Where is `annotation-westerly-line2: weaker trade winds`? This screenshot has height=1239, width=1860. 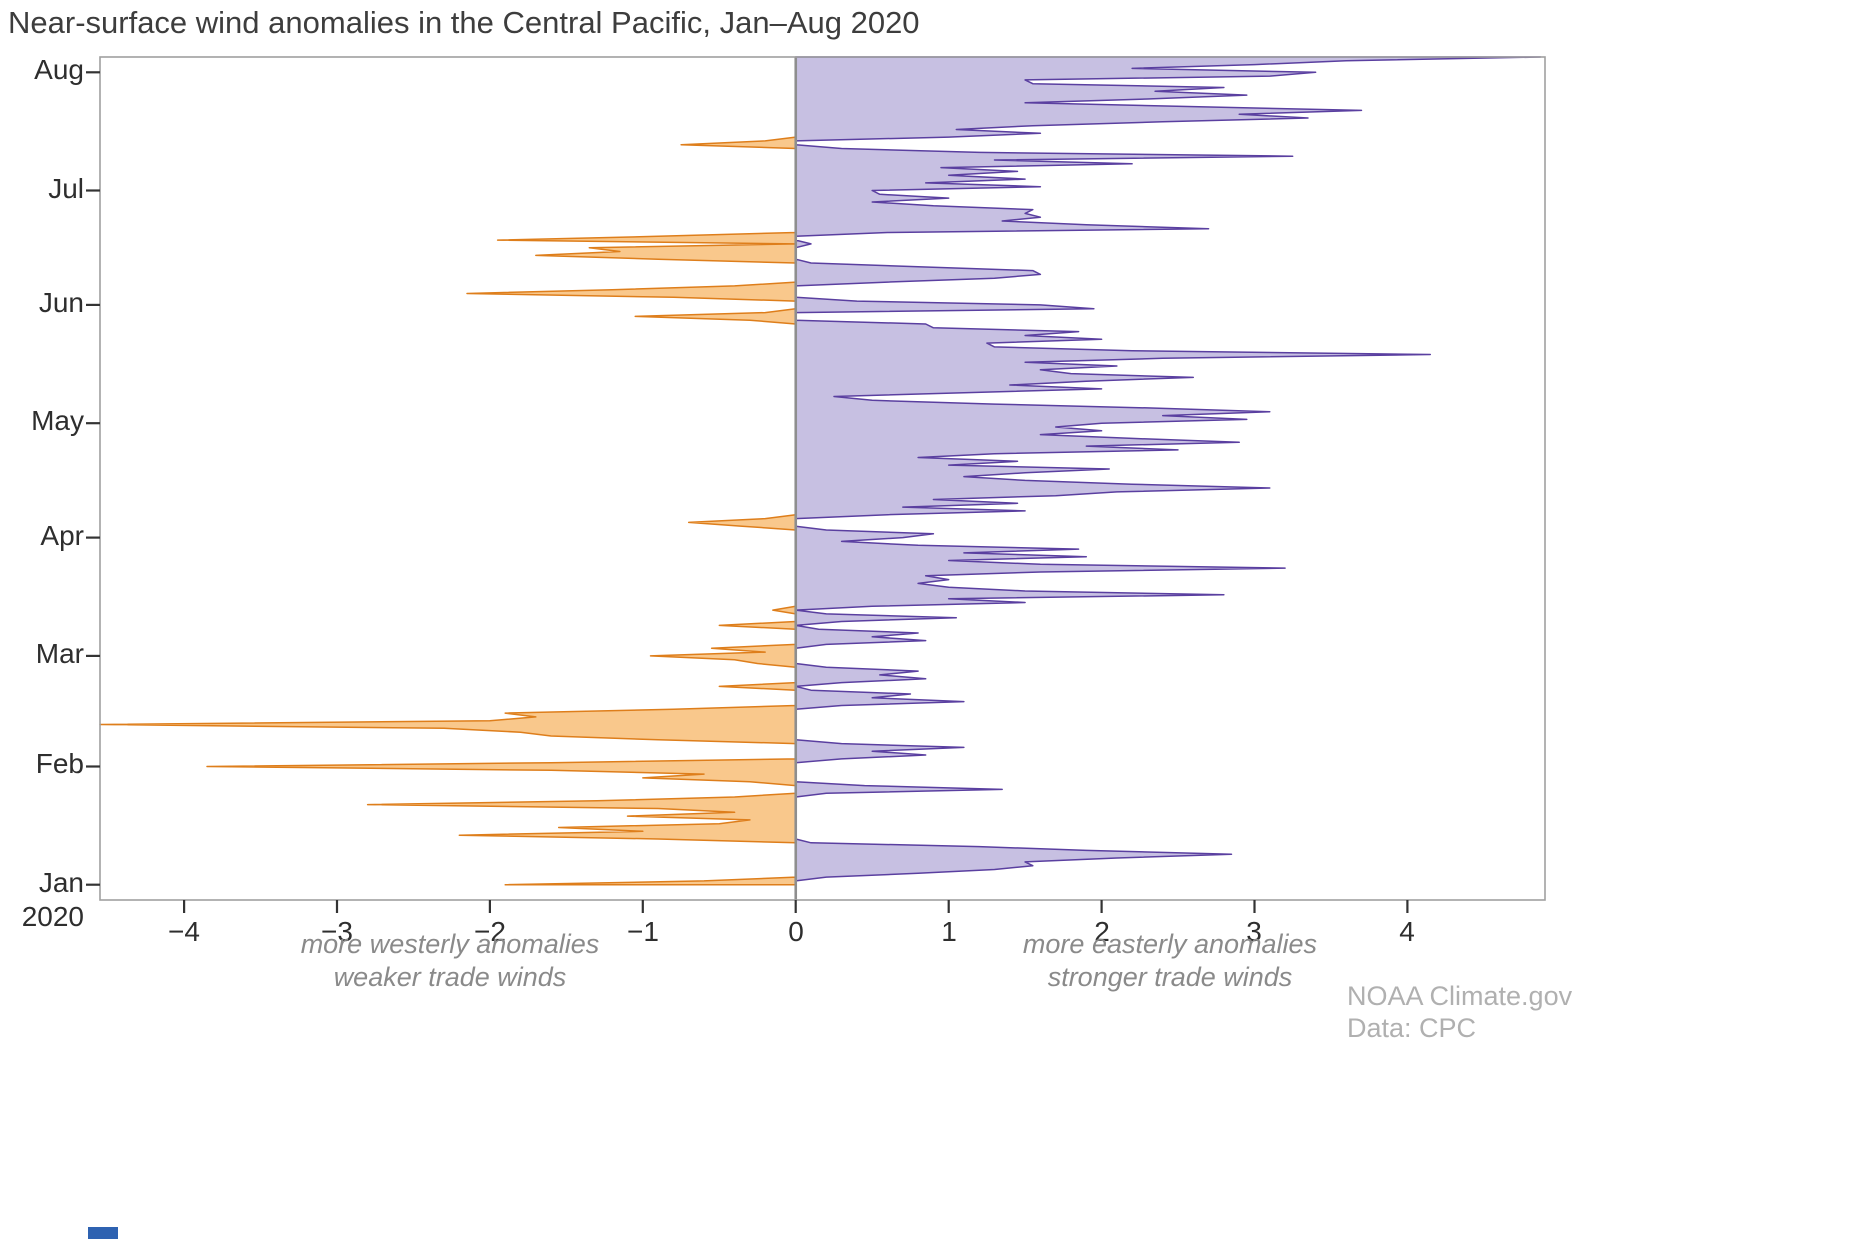 annotation-westerly-line2: weaker trade winds is located at coordinates (450, 976).